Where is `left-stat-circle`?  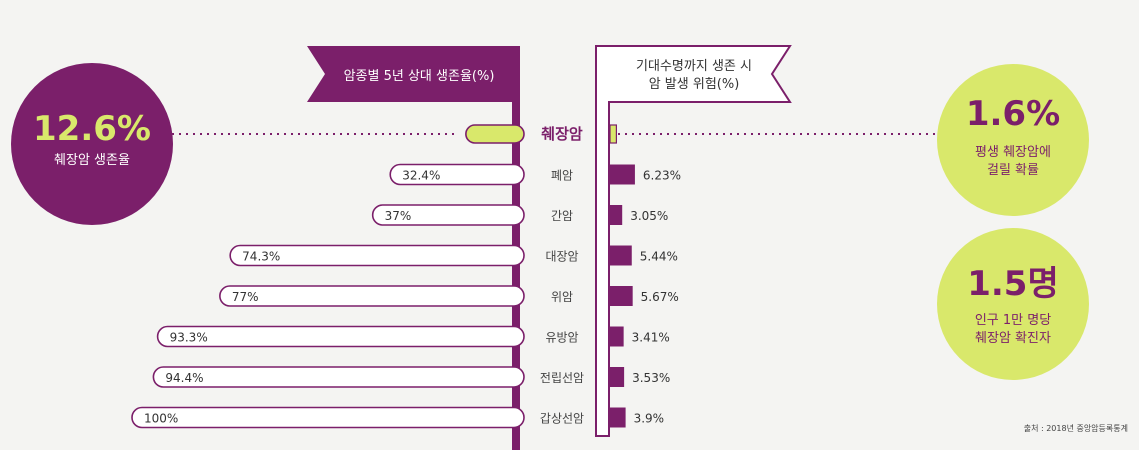
left-stat-circle is located at coordinates (92, 144).